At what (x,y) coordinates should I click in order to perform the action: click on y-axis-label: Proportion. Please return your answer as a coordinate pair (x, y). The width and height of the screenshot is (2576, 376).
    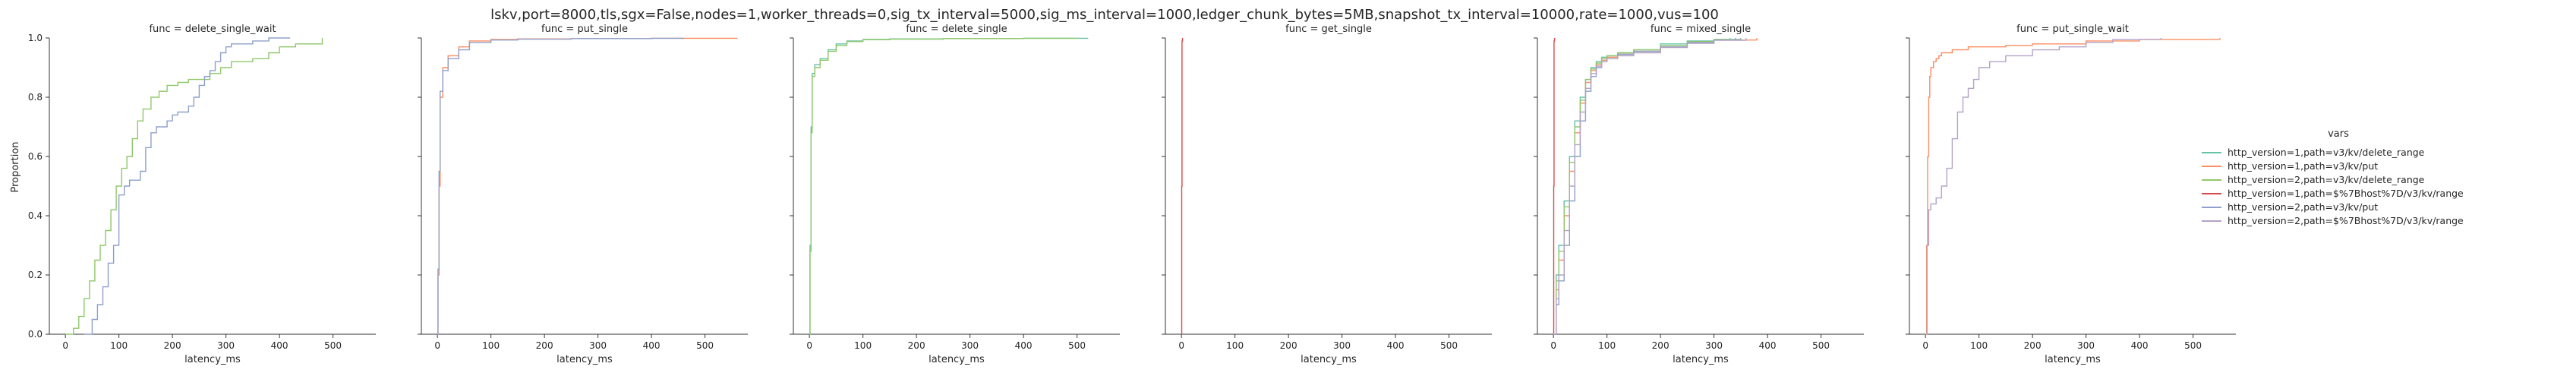
    Looking at the image, I should click on (15, 166).